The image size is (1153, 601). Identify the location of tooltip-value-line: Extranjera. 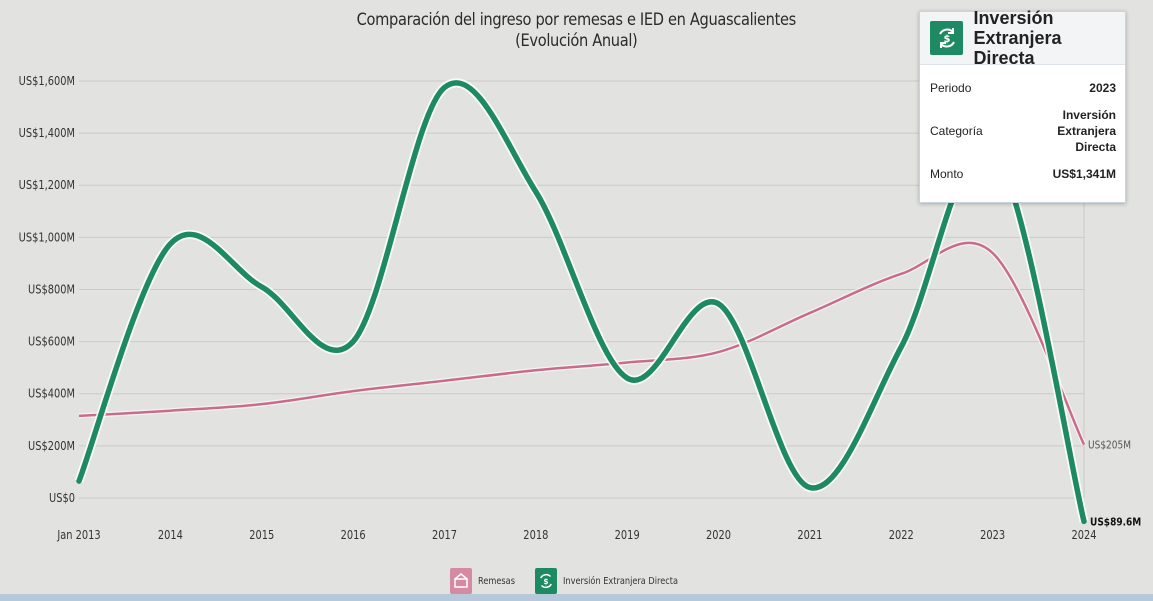
(1086, 131).